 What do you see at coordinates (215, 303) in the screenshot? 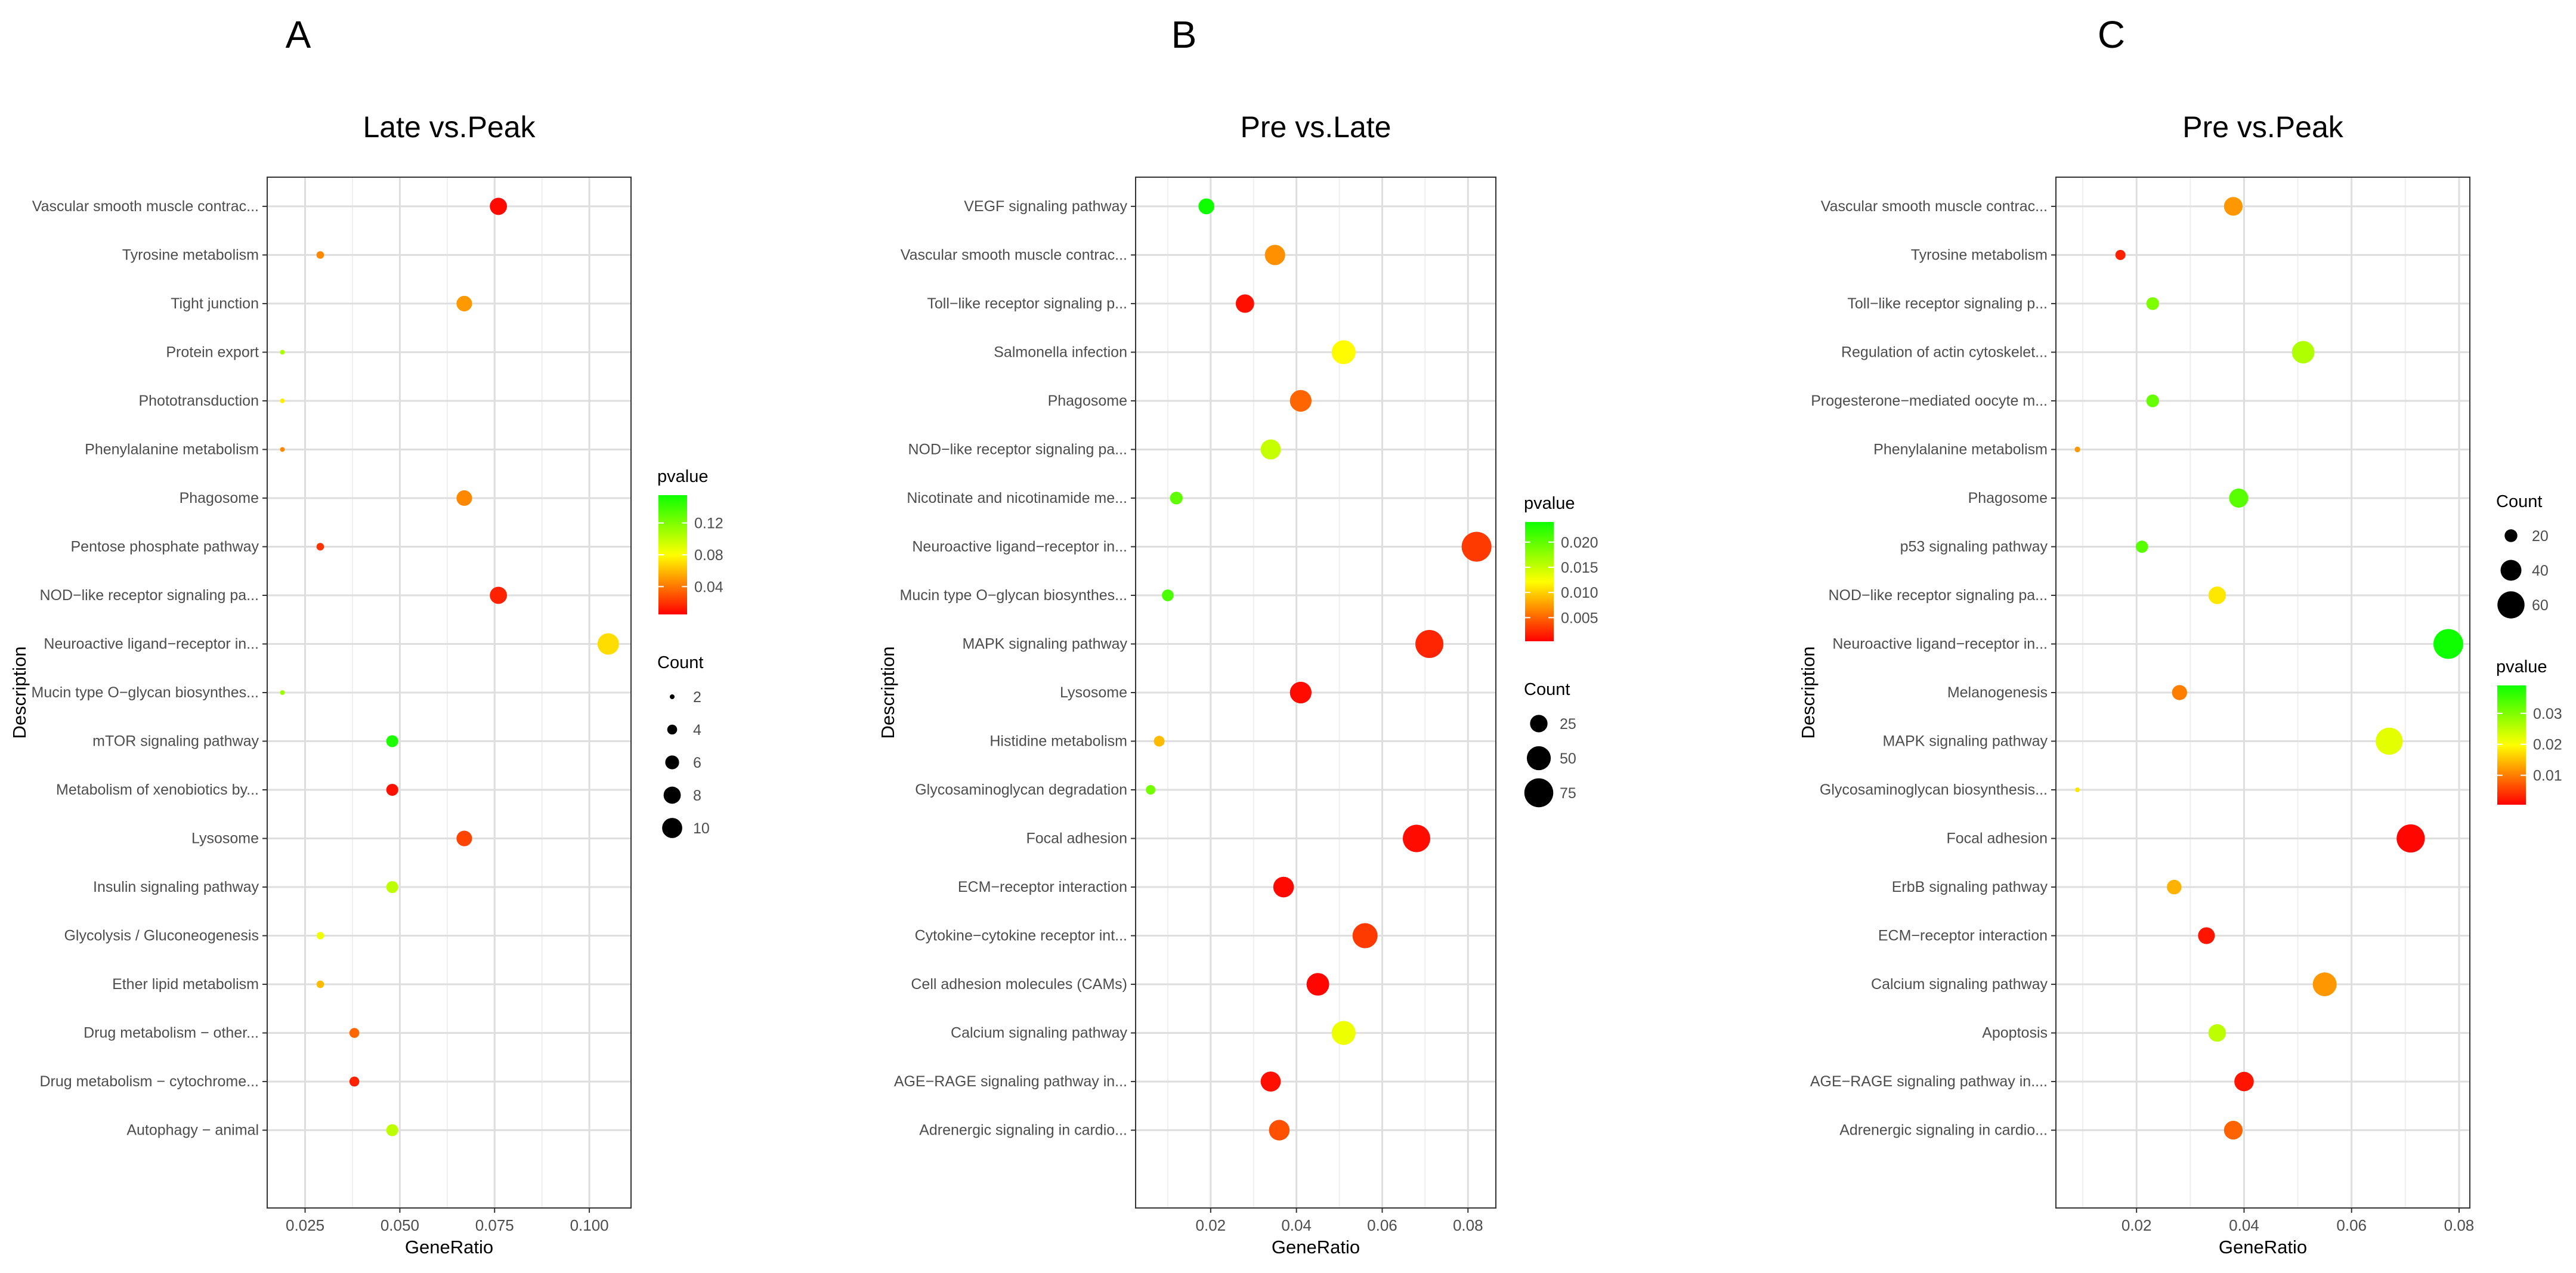
I see `y-tick-label: Tight junction` at bounding box center [215, 303].